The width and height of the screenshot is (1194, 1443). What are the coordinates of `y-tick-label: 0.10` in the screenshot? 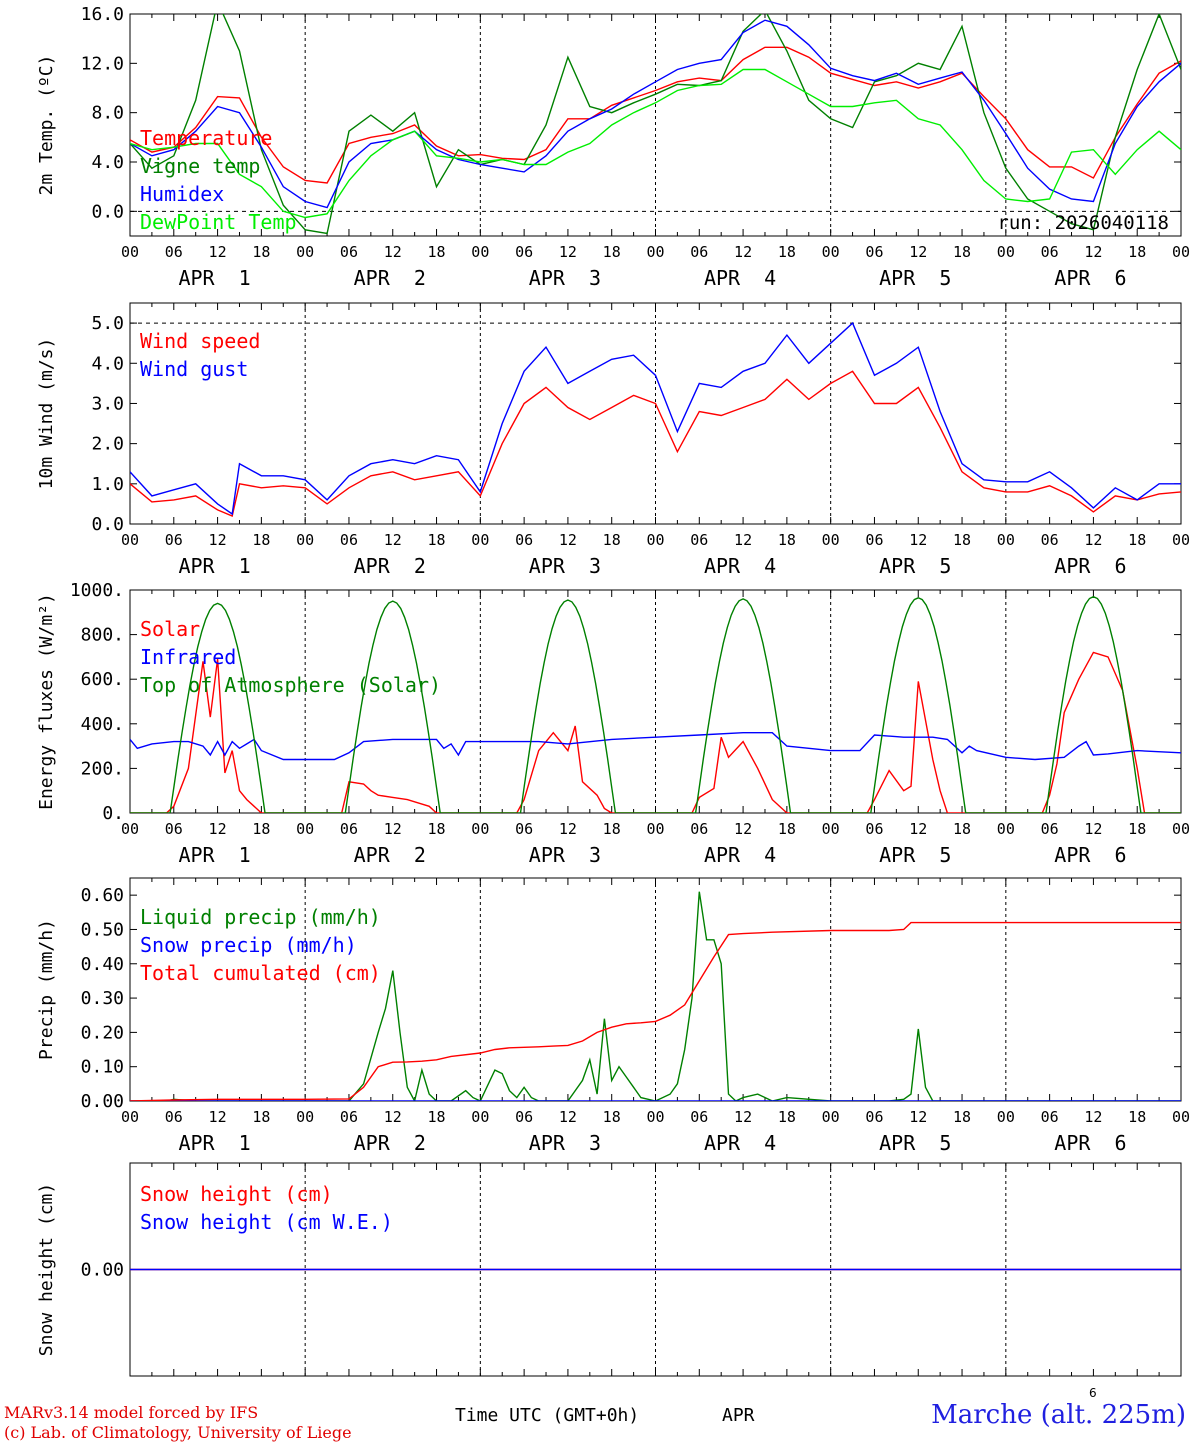 It's located at (102, 1067).